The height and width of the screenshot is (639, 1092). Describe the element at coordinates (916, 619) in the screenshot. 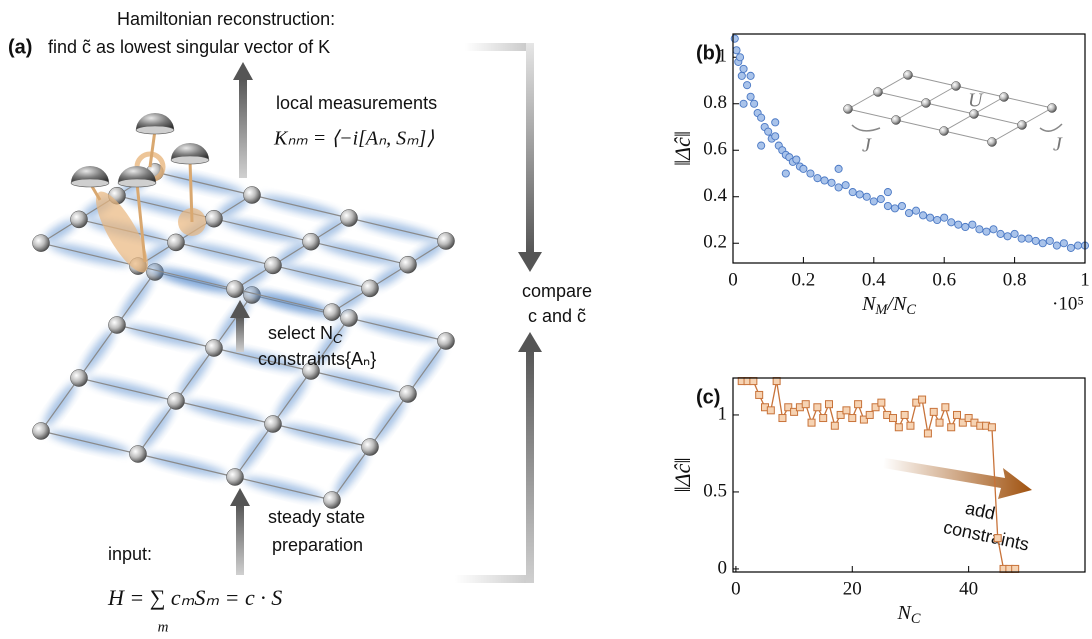

I see `subscript: C` at that location.